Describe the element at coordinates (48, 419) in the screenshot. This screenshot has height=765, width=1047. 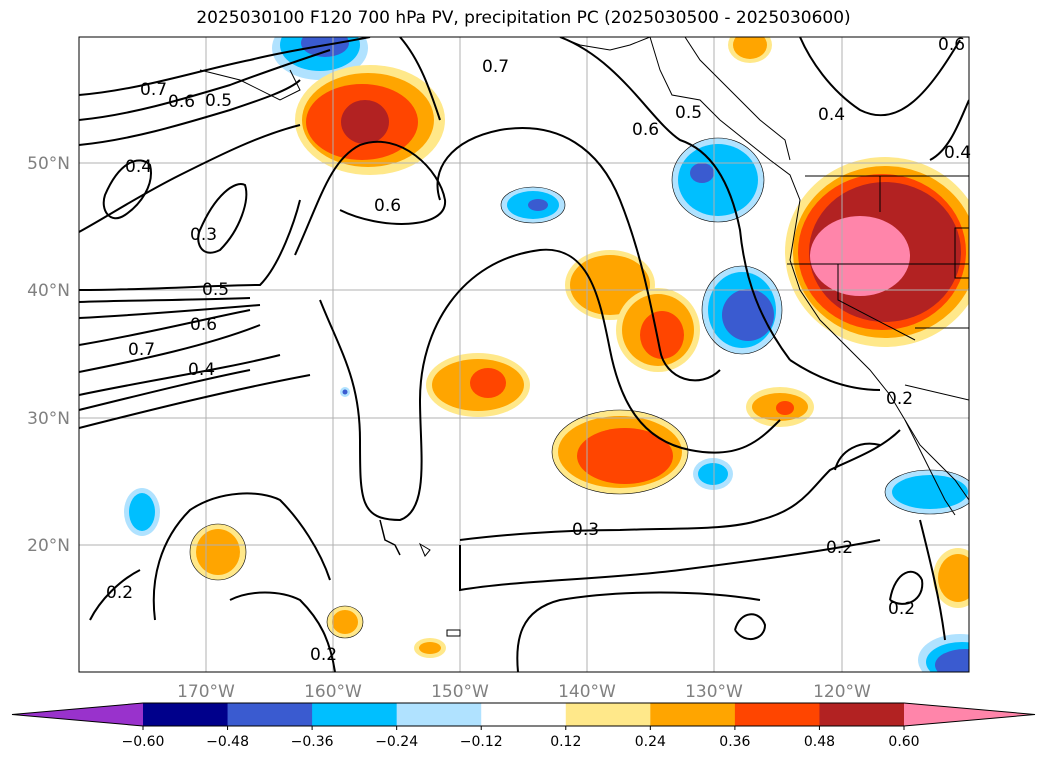
I see `lat-label: 30°N` at that location.